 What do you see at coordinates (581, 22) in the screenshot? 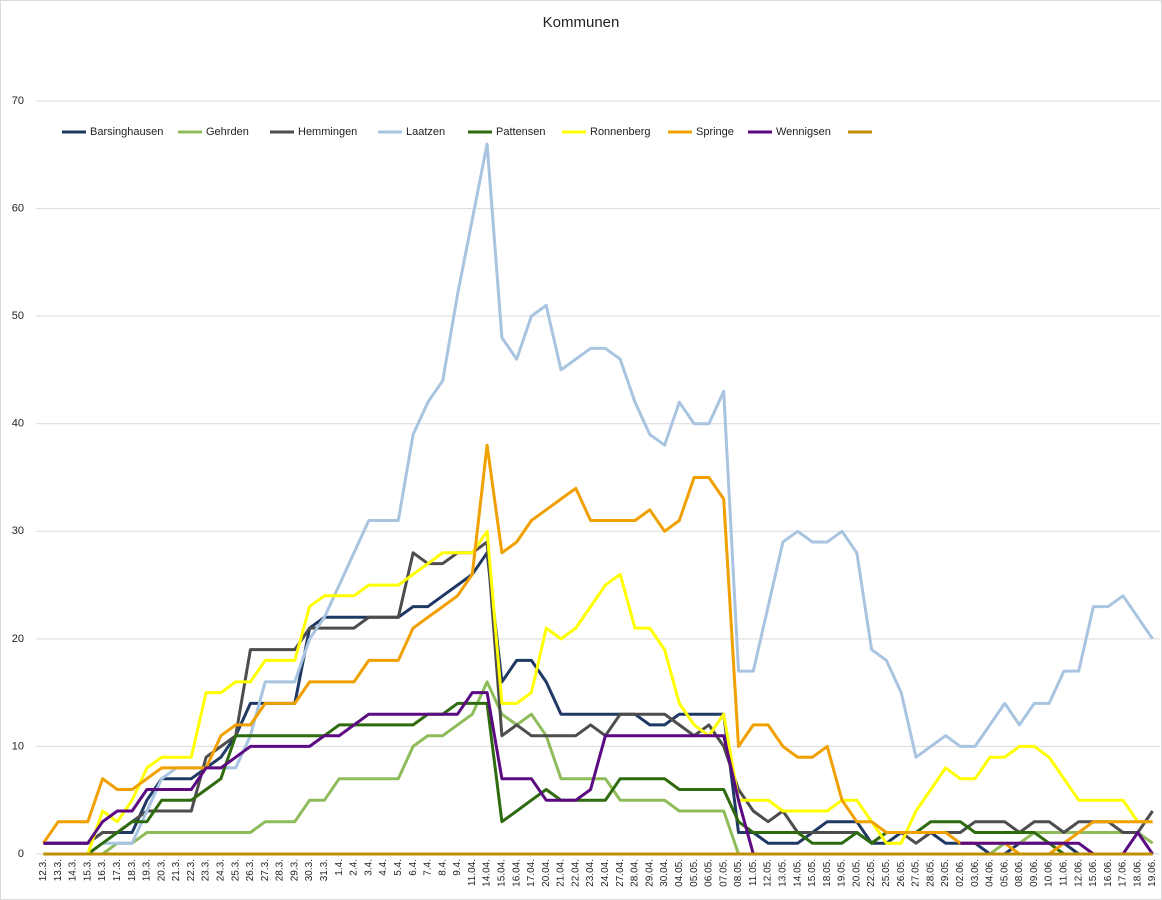
I see `chart-title: Kommunen` at bounding box center [581, 22].